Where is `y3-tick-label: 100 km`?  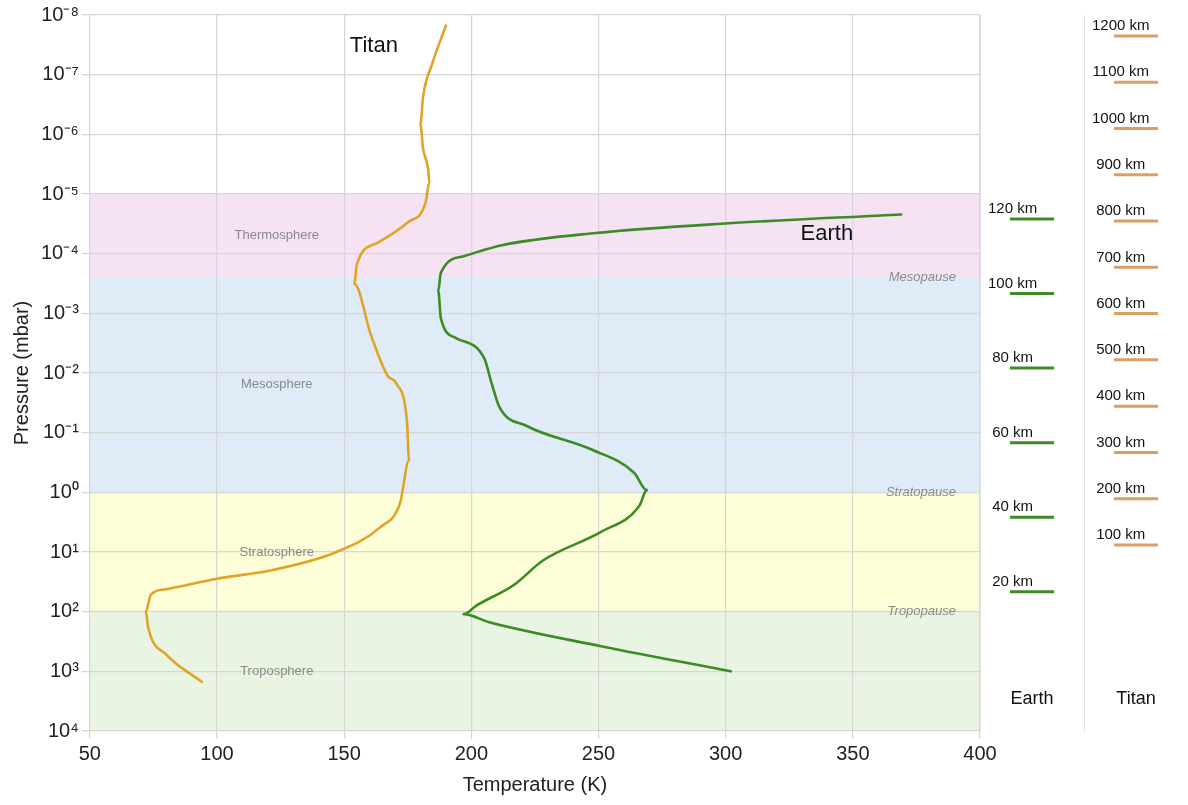
y3-tick-label: 100 km is located at coordinates (1121, 534).